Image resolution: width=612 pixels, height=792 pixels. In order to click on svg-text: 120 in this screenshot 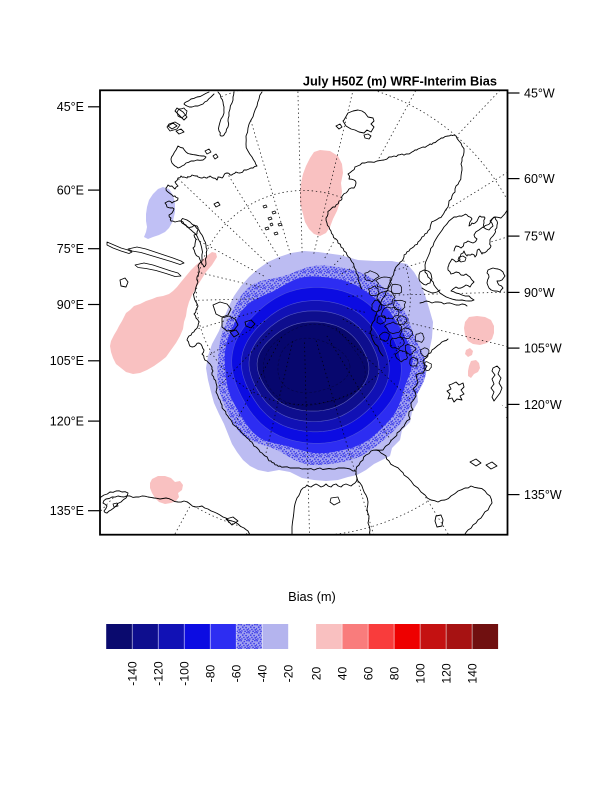, I will do `click(446, 673)`.